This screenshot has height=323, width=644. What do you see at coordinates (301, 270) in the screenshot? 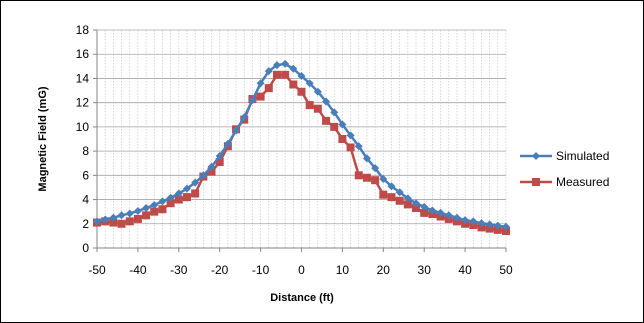
I see `x-tick-label: 0` at bounding box center [301, 270].